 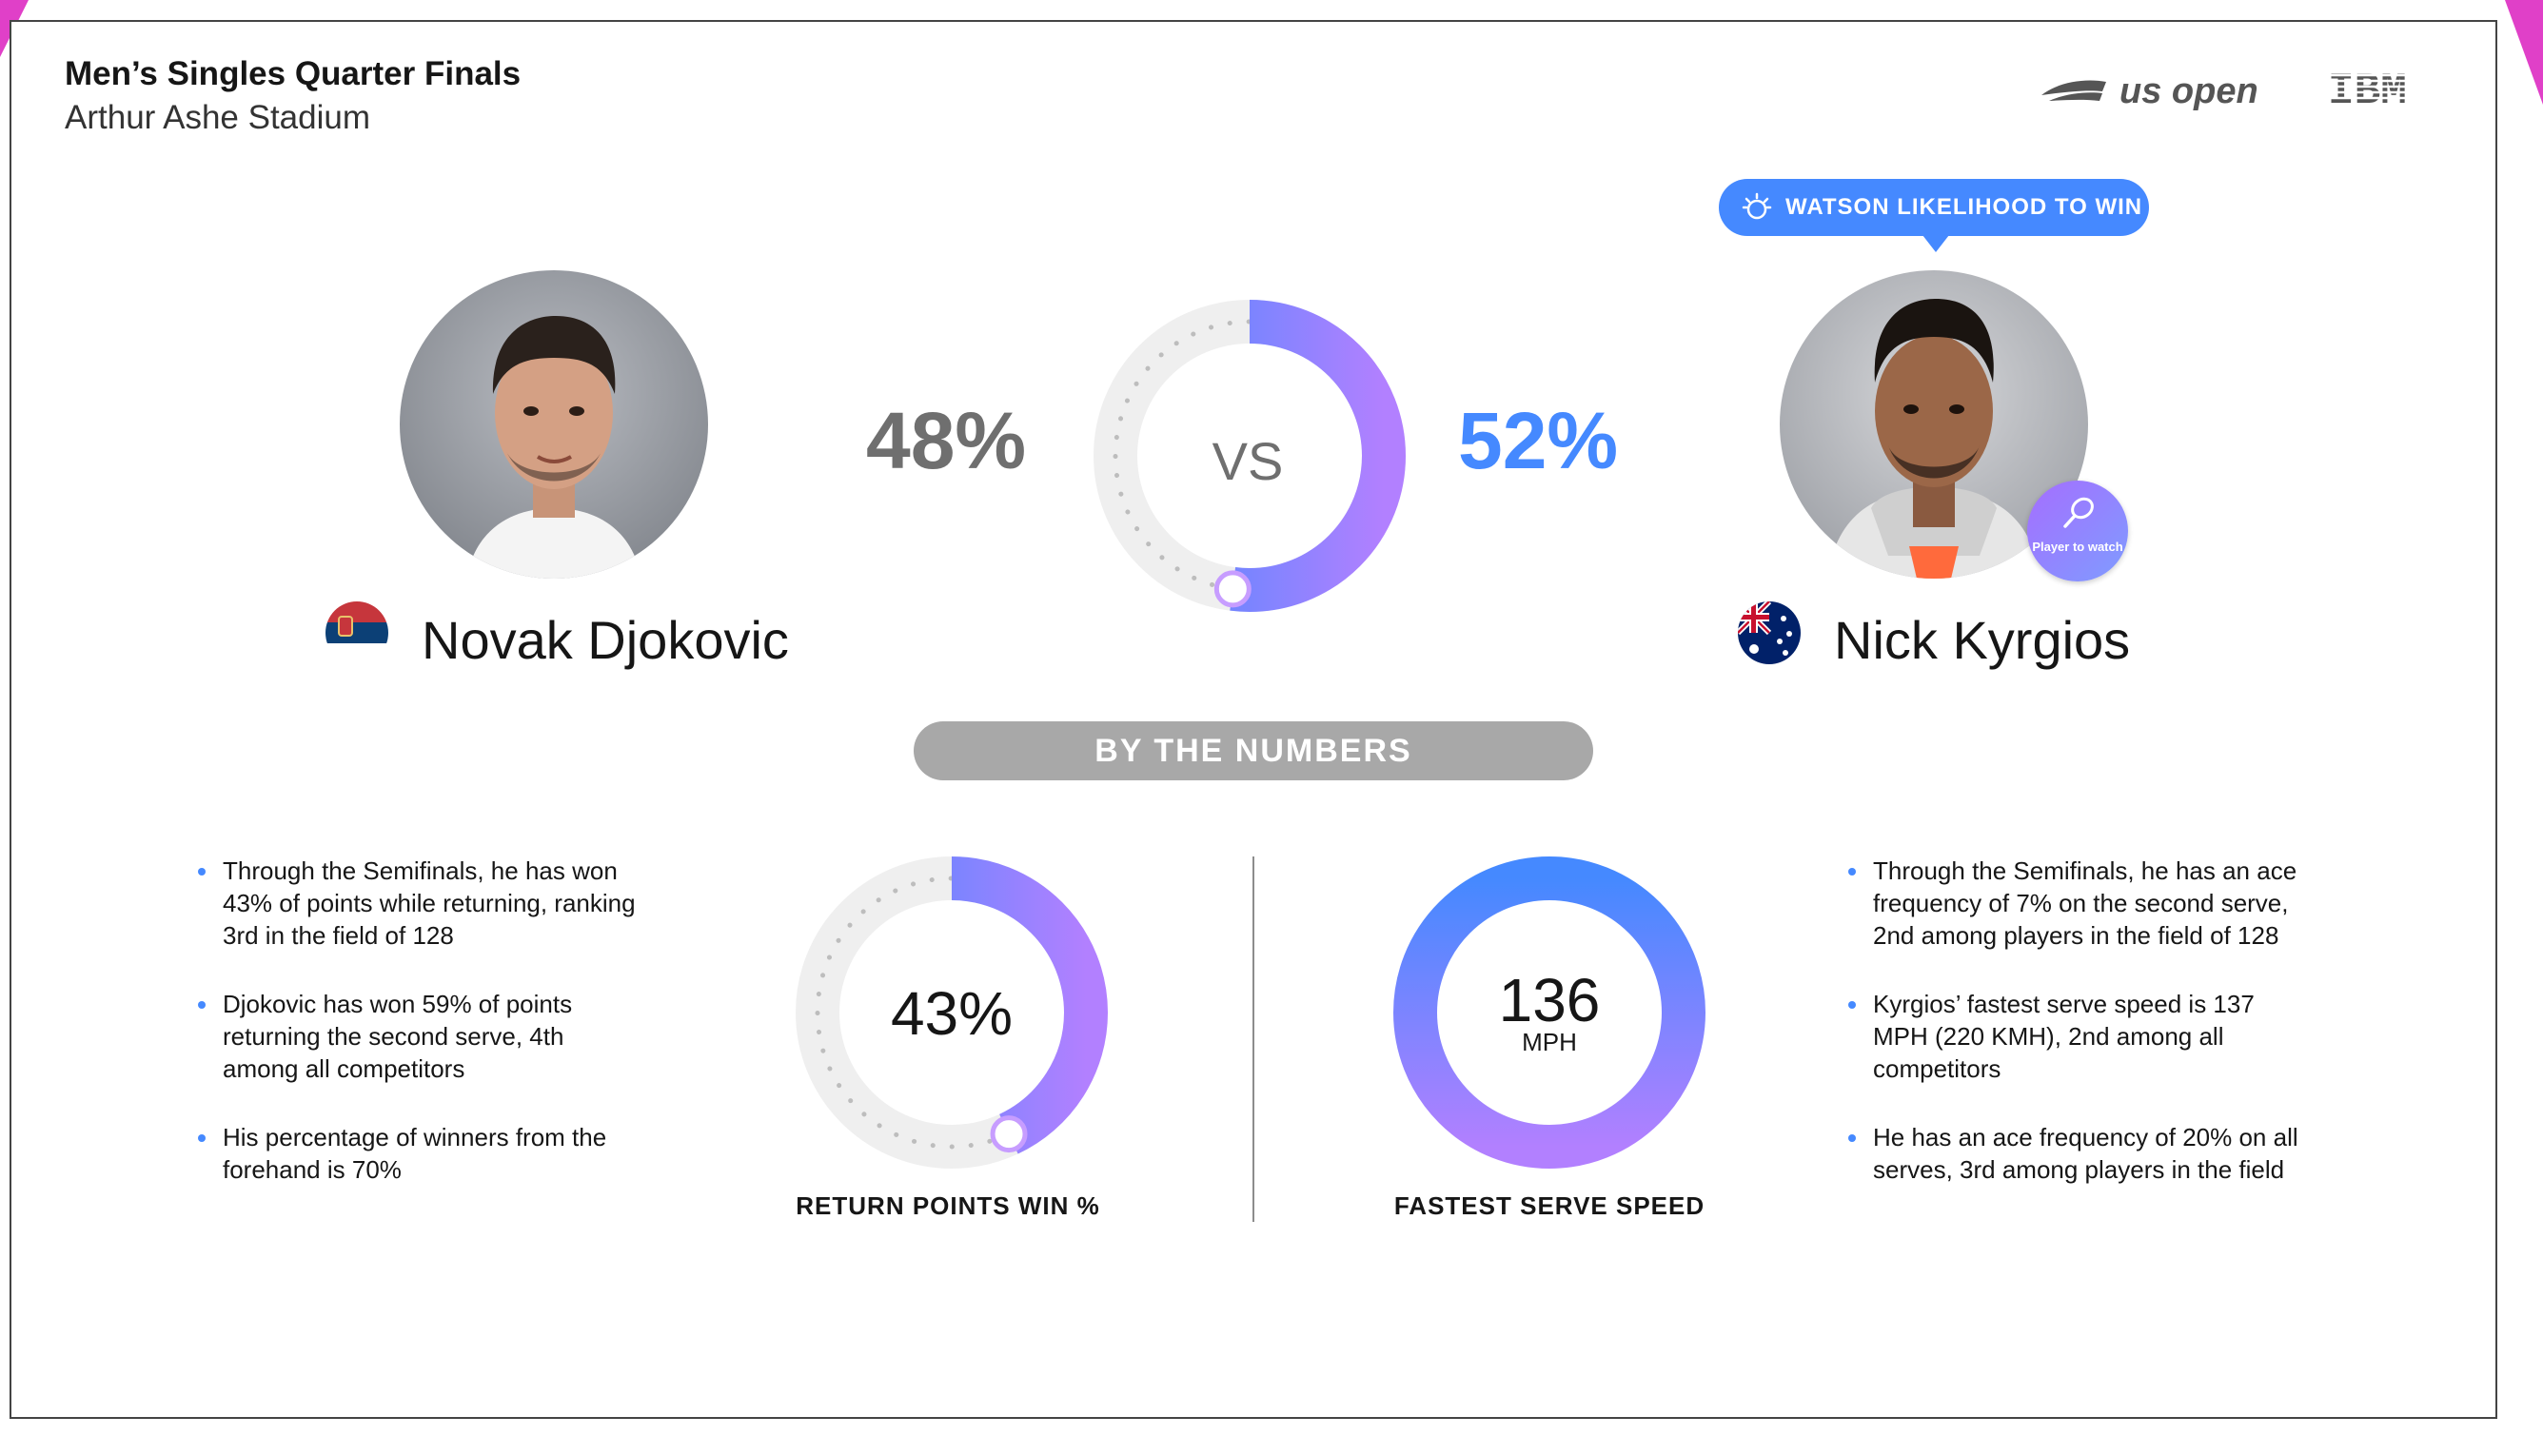 What do you see at coordinates (1549, 1205) in the screenshot?
I see `fastest-serve-label: FASTEST SERVE SPEED` at bounding box center [1549, 1205].